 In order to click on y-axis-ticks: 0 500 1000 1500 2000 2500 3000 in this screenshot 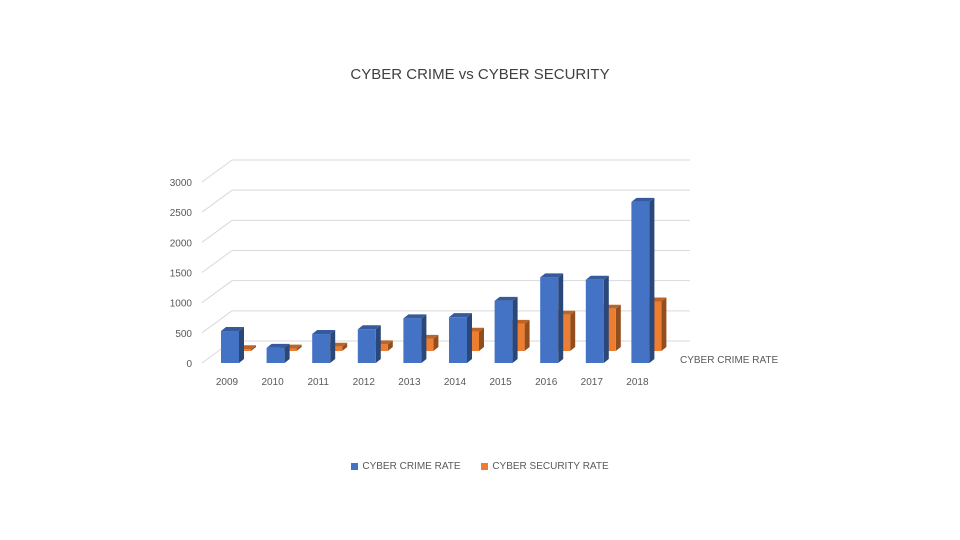, I will do `click(181, 274)`.